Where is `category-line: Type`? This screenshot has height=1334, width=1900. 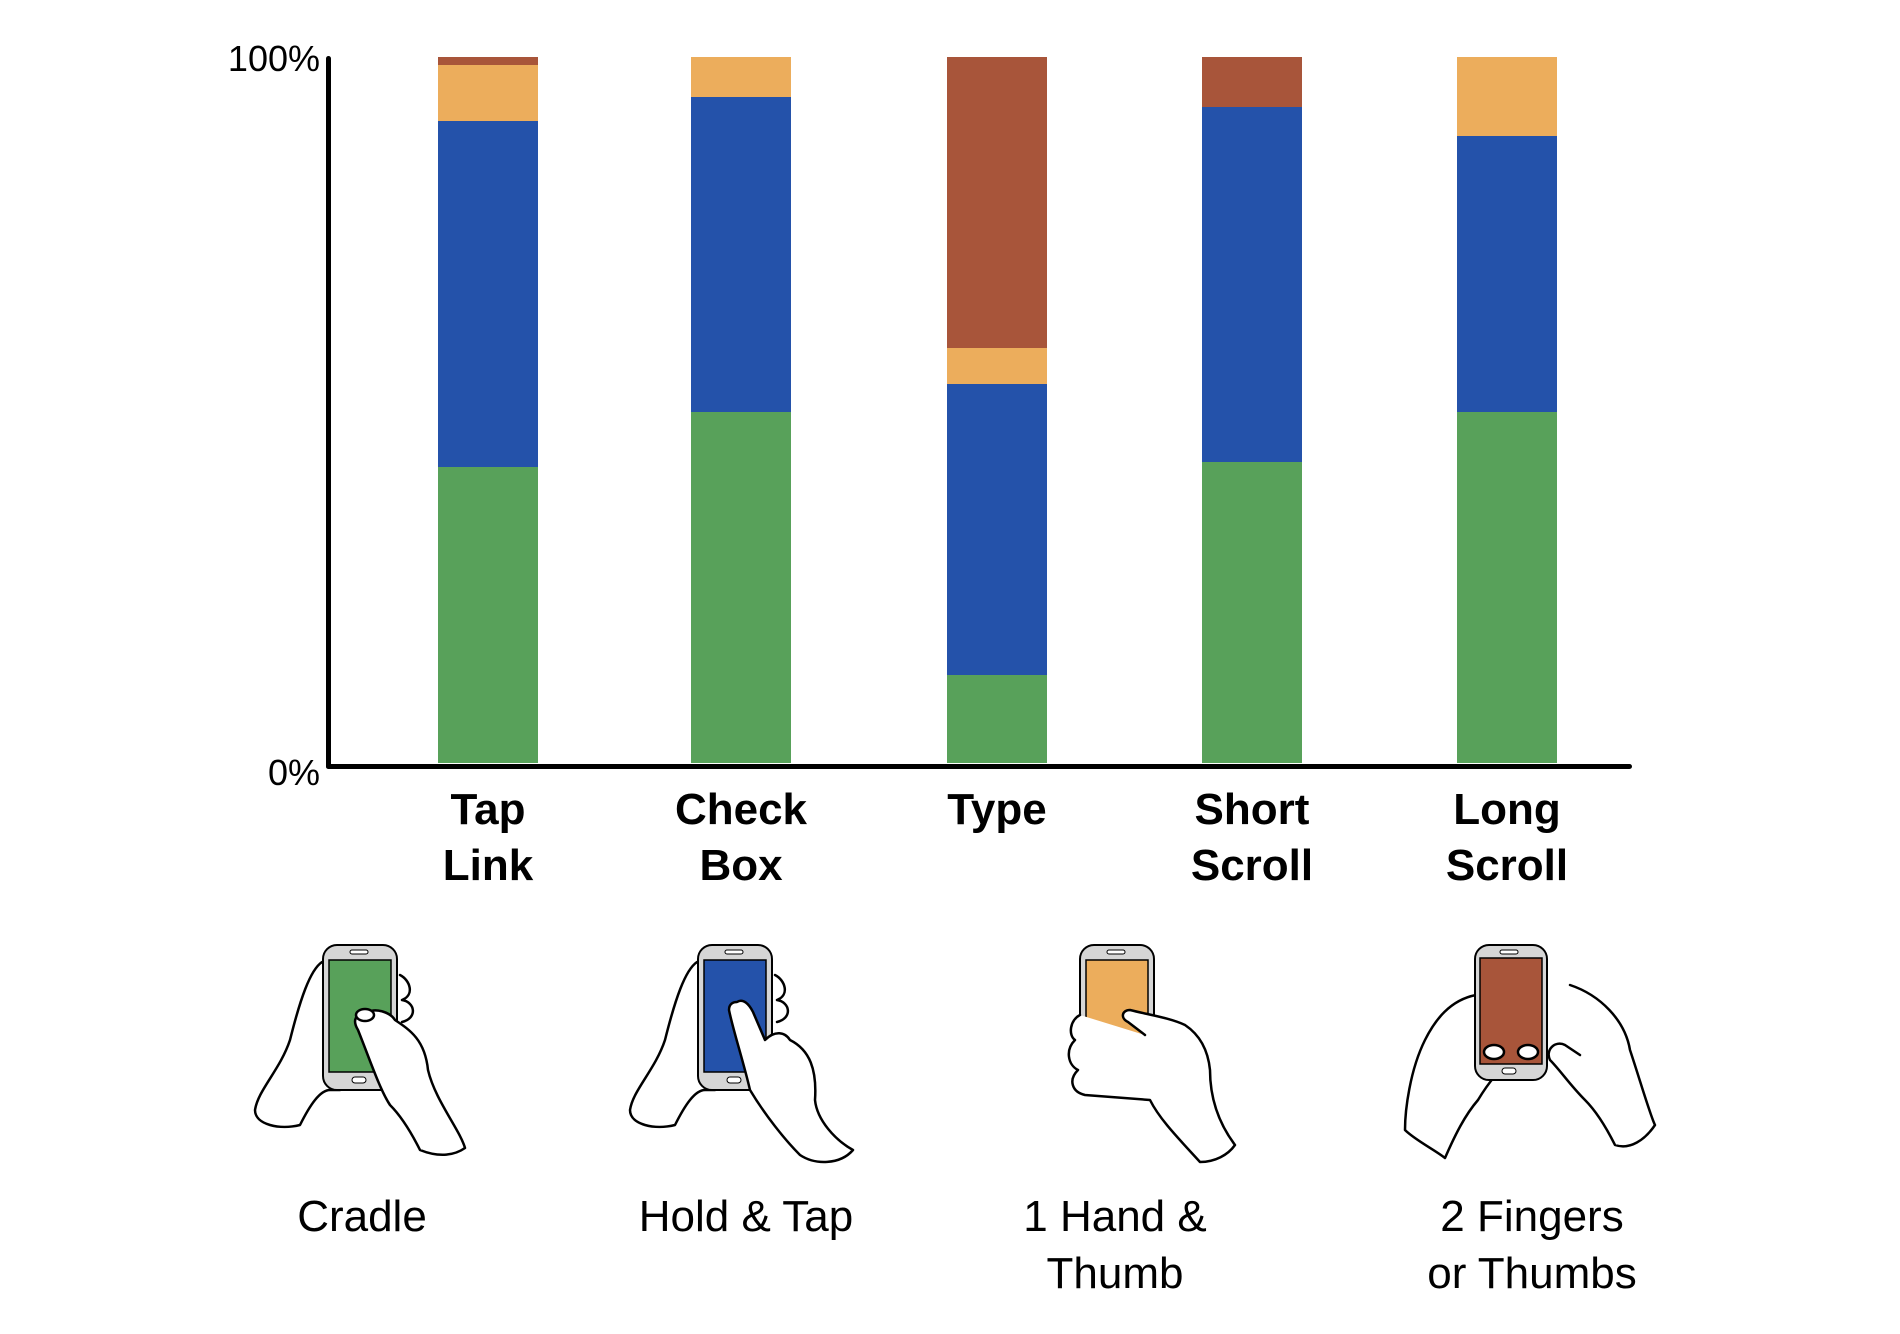
category-line: Type is located at coordinates (997, 809).